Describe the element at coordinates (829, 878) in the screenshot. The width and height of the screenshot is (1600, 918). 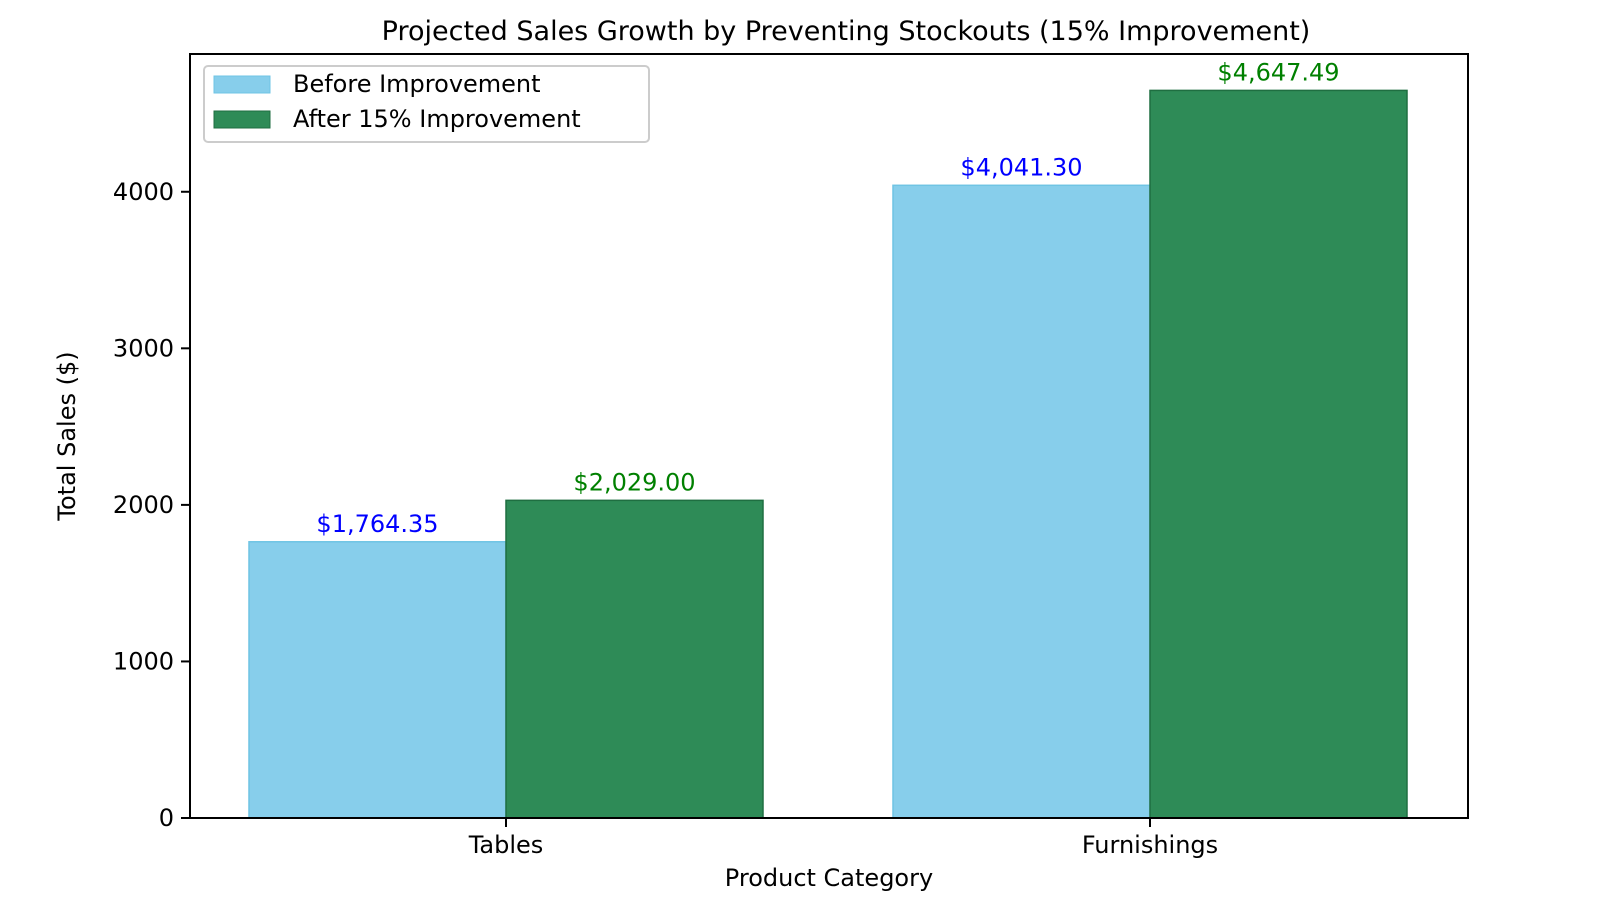
I see `x-axis-label: Product Category` at that location.